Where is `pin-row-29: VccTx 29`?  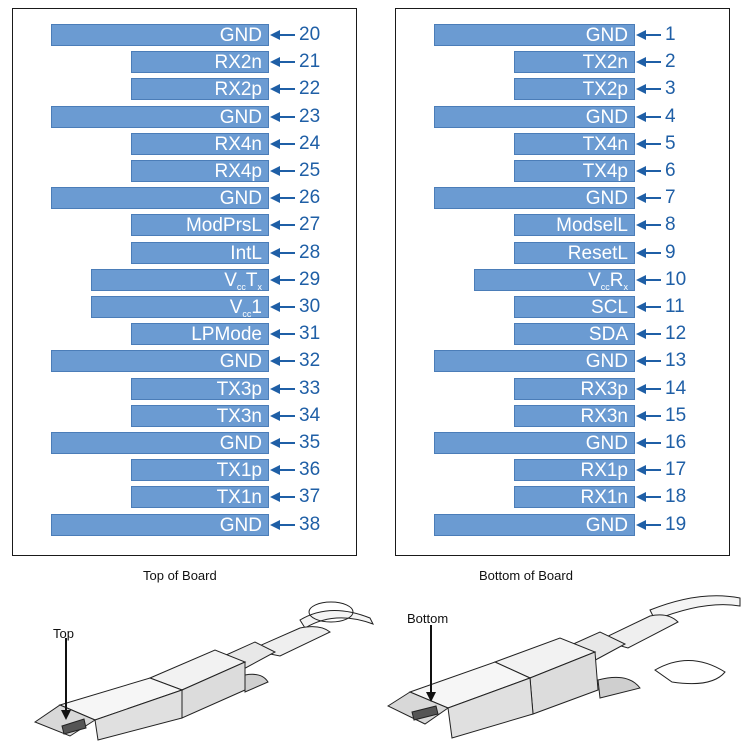
pin-row-29: VccTx 29 is located at coordinates (184, 280).